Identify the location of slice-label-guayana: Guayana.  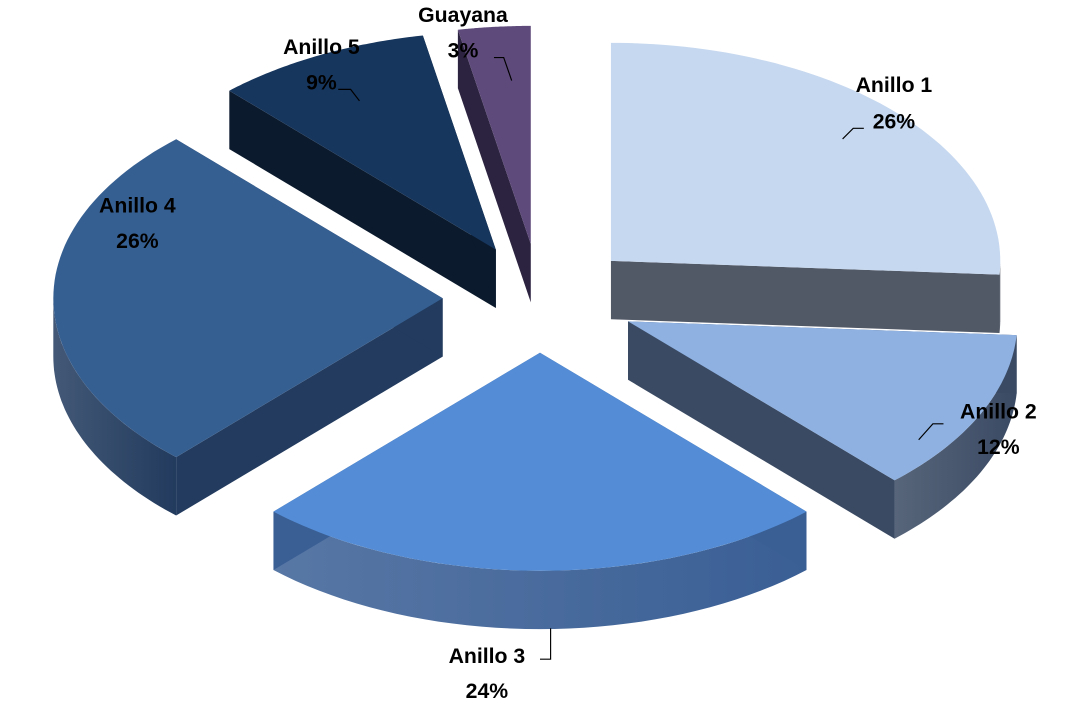
(463, 15).